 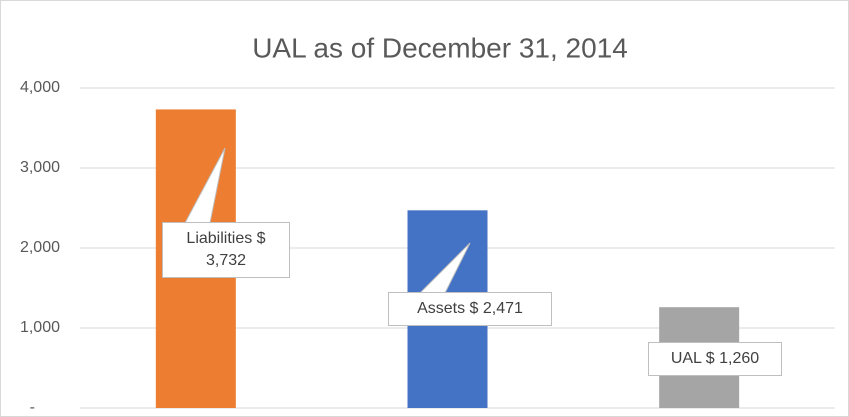 I want to click on y-tick-label: 1,000, so click(x=40, y=327).